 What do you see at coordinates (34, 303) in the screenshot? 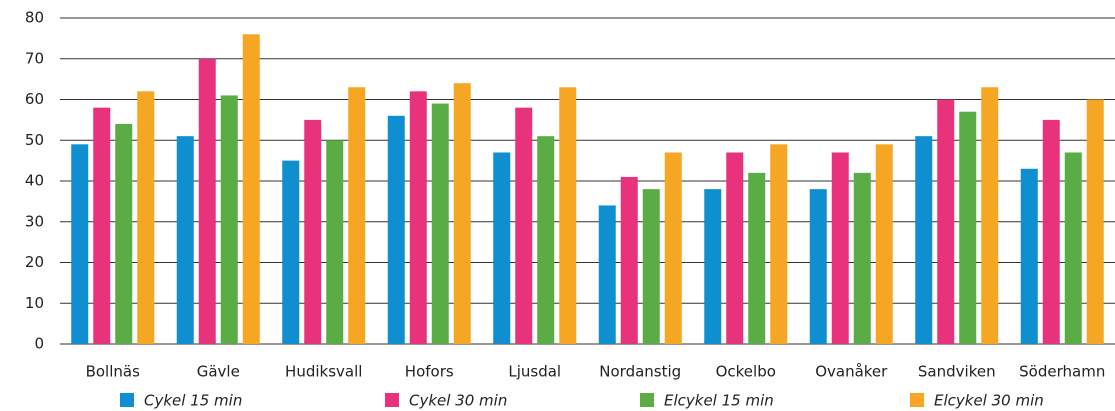
I see `y-tick-label: 10` at bounding box center [34, 303].